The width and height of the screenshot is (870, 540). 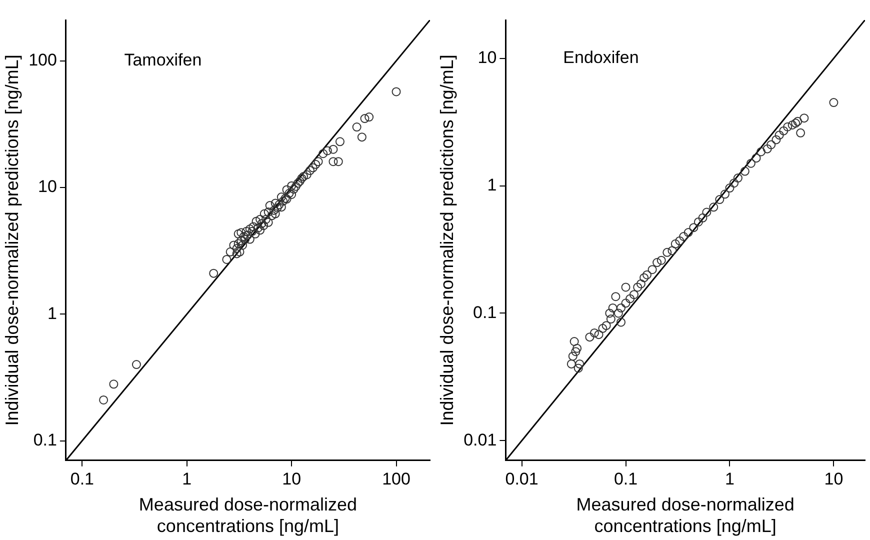 What do you see at coordinates (163, 60) in the screenshot?
I see `text: Tamoxifen` at bounding box center [163, 60].